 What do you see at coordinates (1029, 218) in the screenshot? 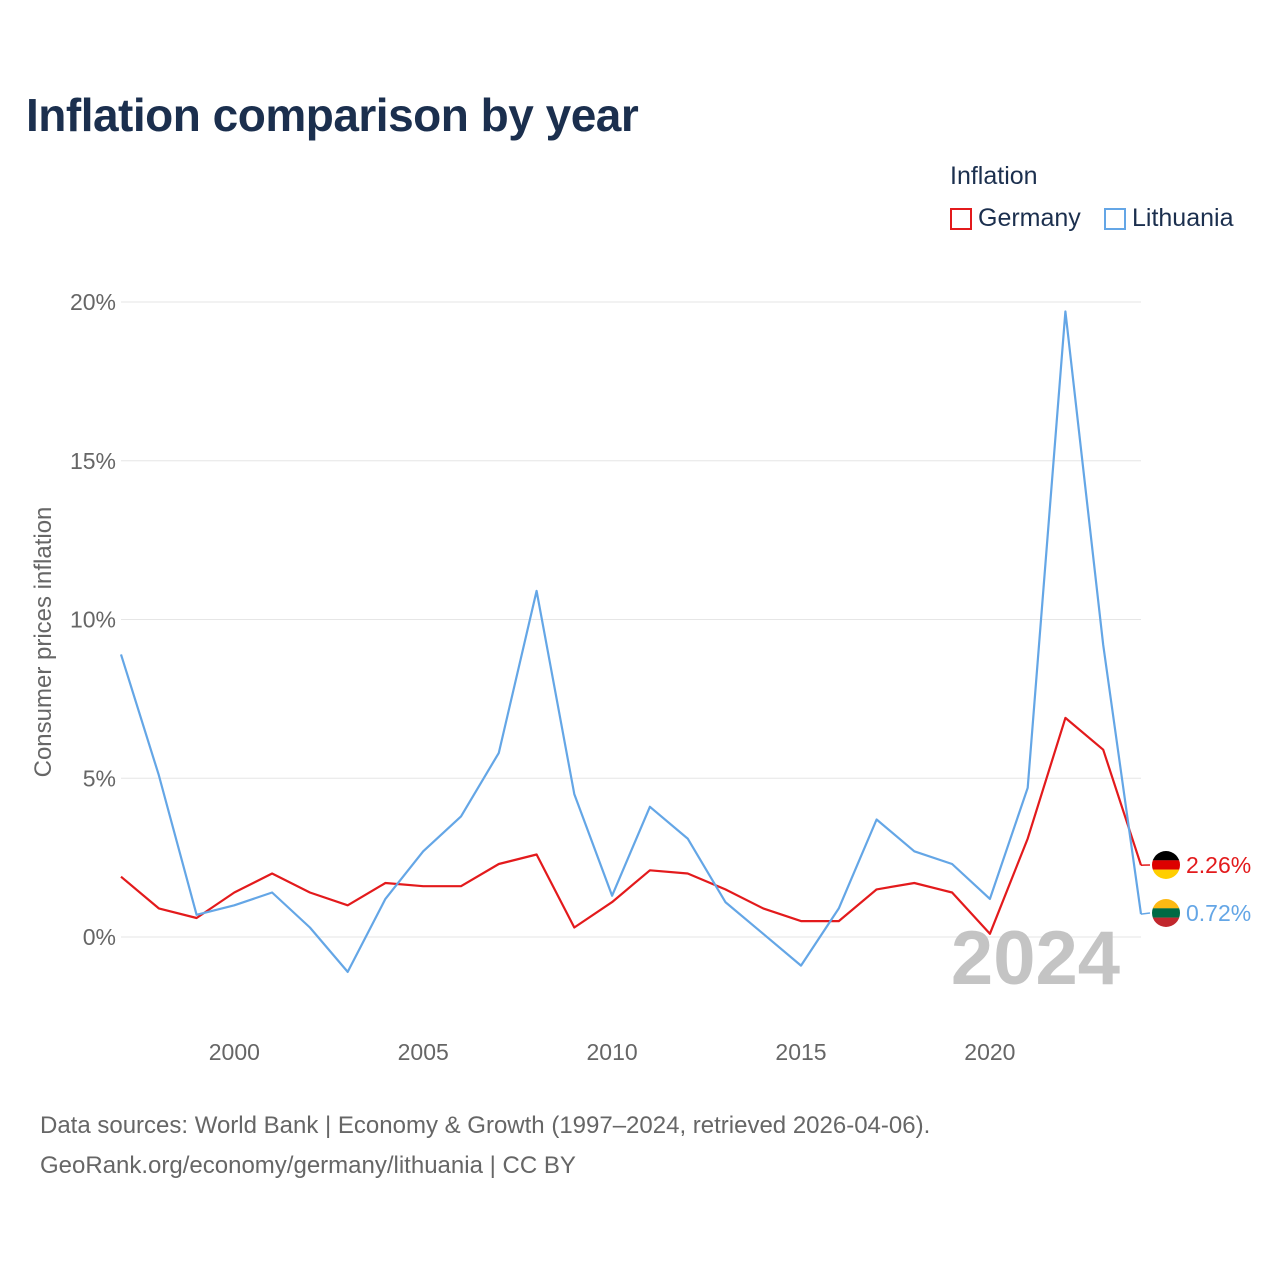
I see `legend-label-germany: Germany` at bounding box center [1029, 218].